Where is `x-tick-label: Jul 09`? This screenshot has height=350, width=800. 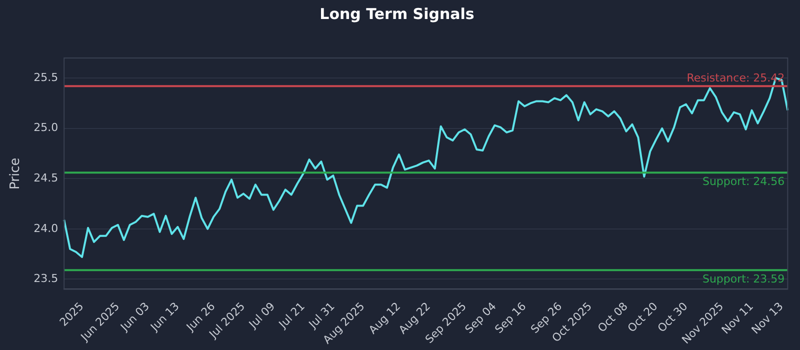
x-tick-label: Jul 09 is located at coordinates (262, 316).